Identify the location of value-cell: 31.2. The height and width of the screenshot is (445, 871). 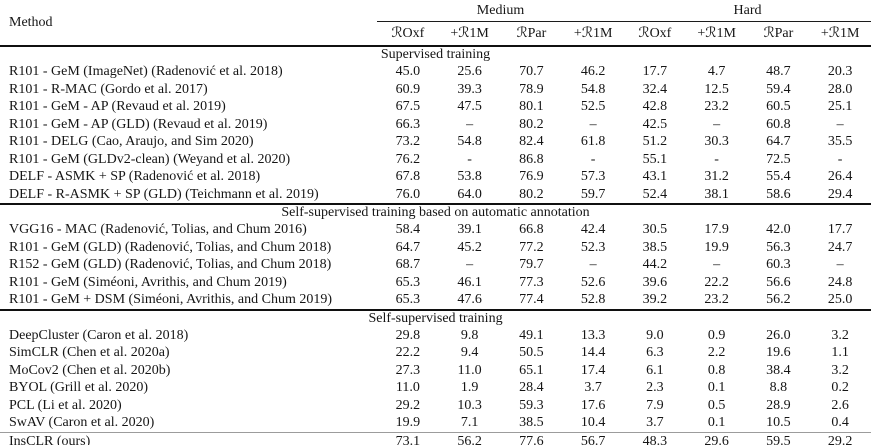
(716, 176).